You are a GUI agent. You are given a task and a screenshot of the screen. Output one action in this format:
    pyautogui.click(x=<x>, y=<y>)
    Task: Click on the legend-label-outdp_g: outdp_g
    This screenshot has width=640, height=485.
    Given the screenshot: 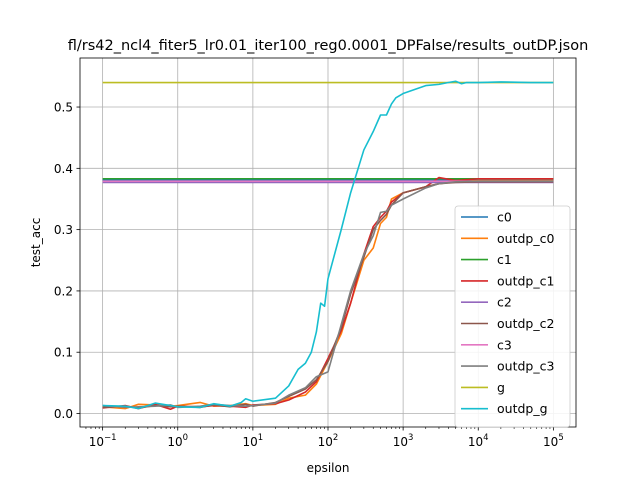 What is the action you would take?
    pyautogui.click(x=522, y=408)
    